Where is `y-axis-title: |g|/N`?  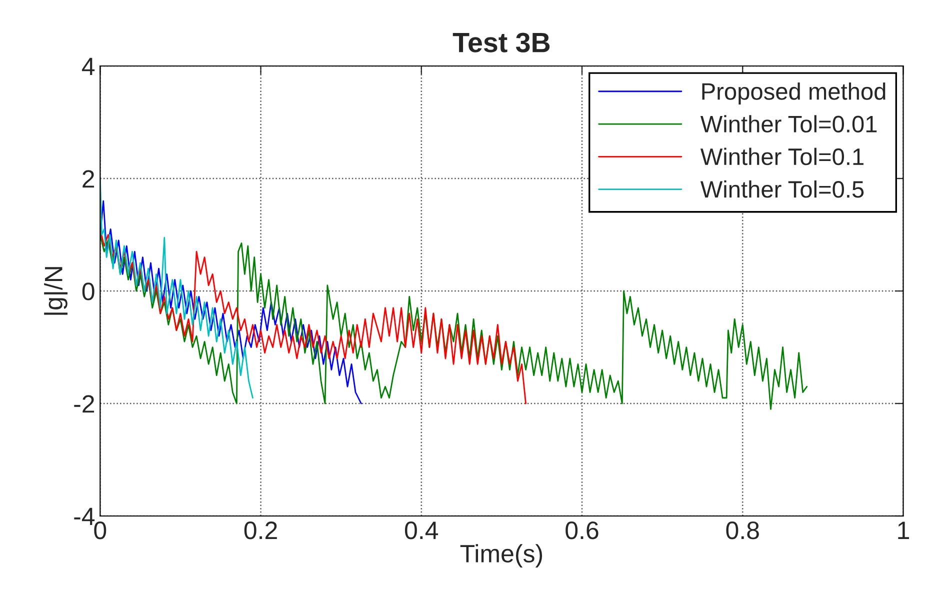 y-axis-title: |g|/N is located at coordinates (56, 291).